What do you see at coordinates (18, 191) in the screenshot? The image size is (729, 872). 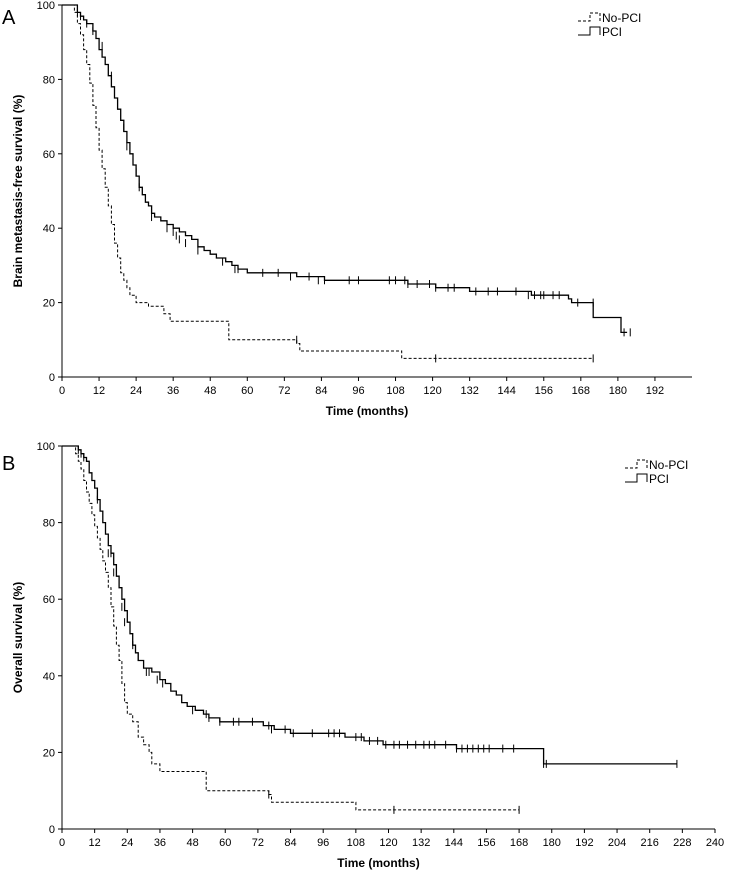 I see `y-axis-title: Brain metastasis-free survival (%)` at bounding box center [18, 191].